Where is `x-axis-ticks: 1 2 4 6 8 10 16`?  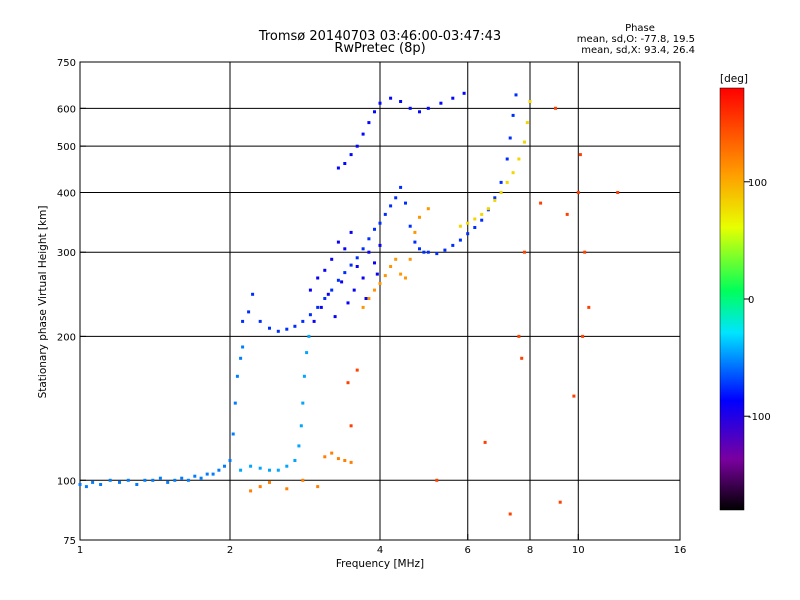
x-axis-ticks: 1 2 4 6 8 10 16 is located at coordinates (382, 545).